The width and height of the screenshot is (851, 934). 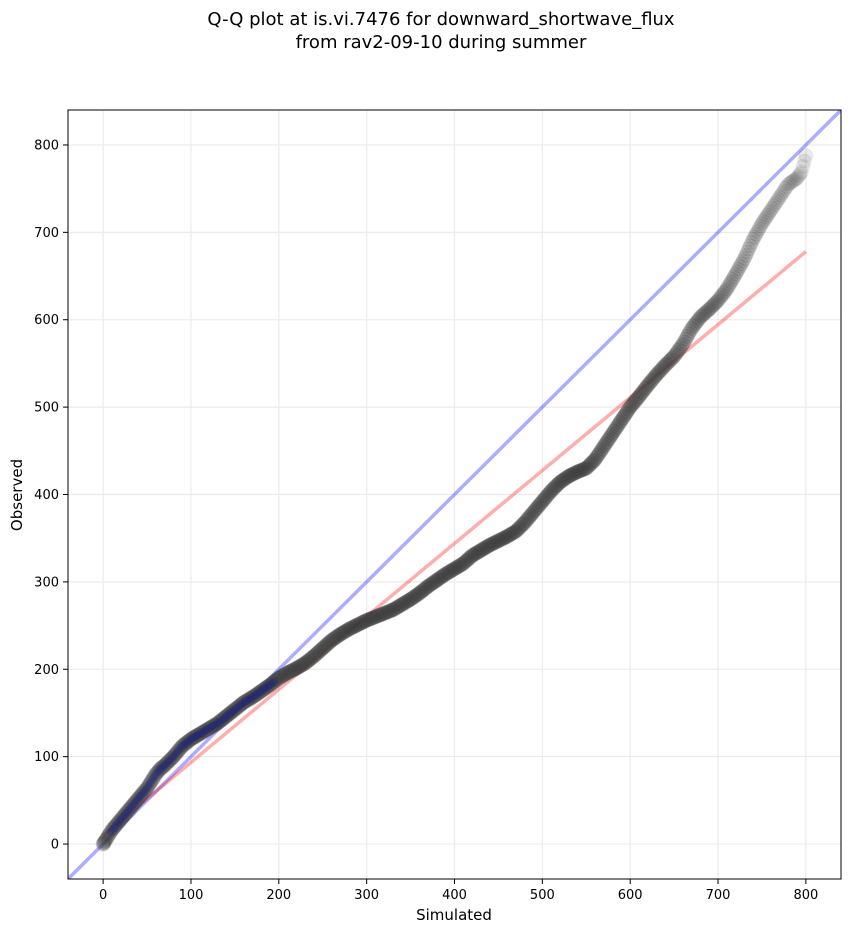 I want to click on x-tick-label: 0, so click(x=103, y=895).